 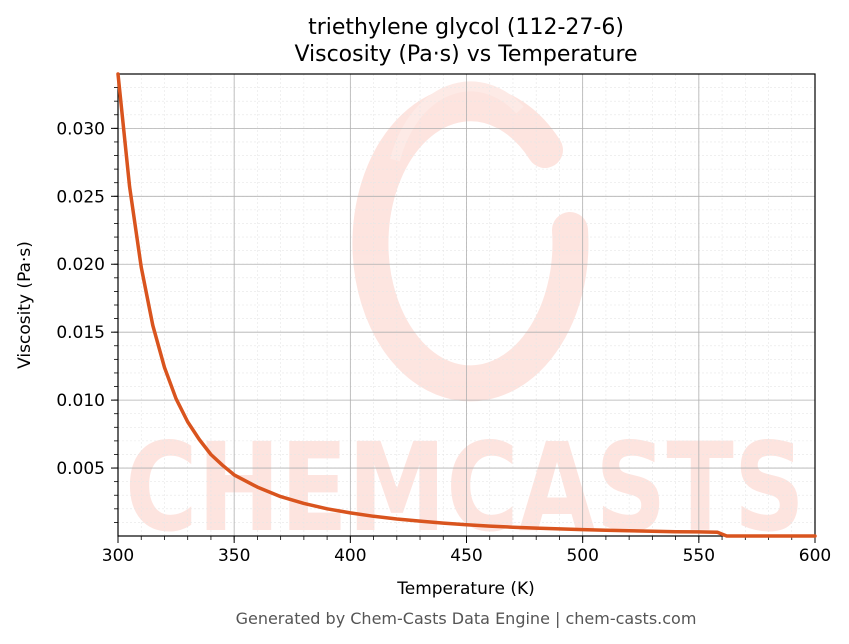 I want to click on x-tick-label: 350, so click(x=234, y=556).